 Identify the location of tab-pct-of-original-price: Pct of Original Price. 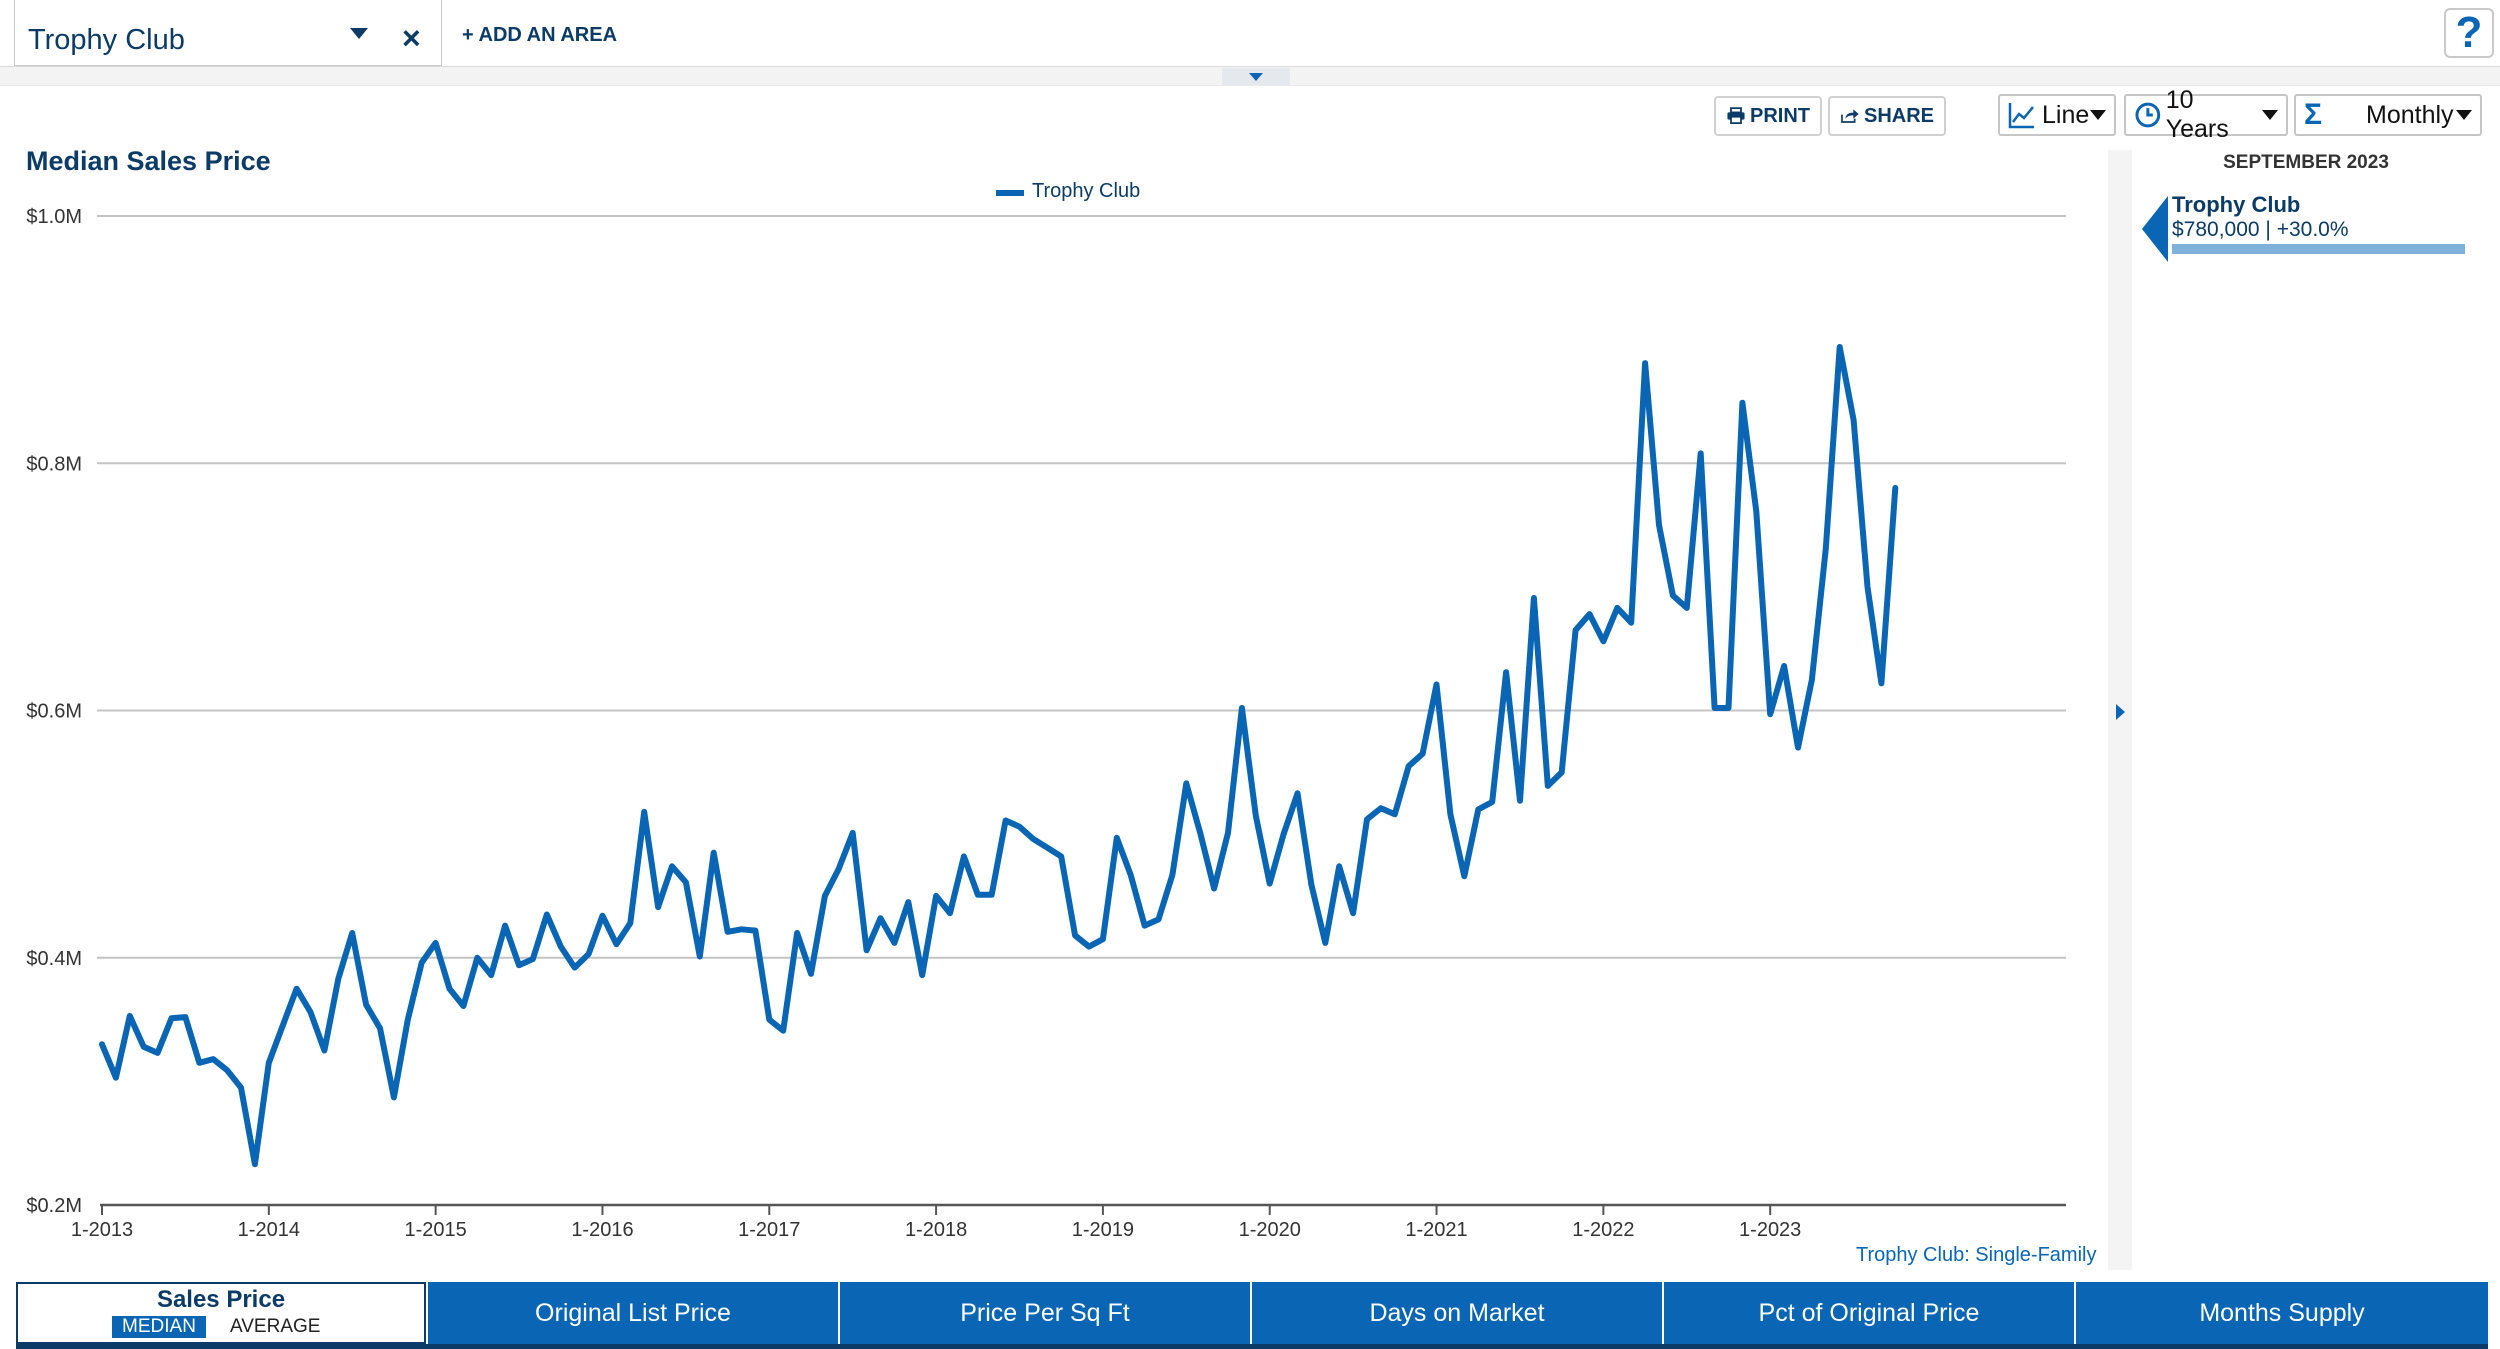
(1869, 1313).